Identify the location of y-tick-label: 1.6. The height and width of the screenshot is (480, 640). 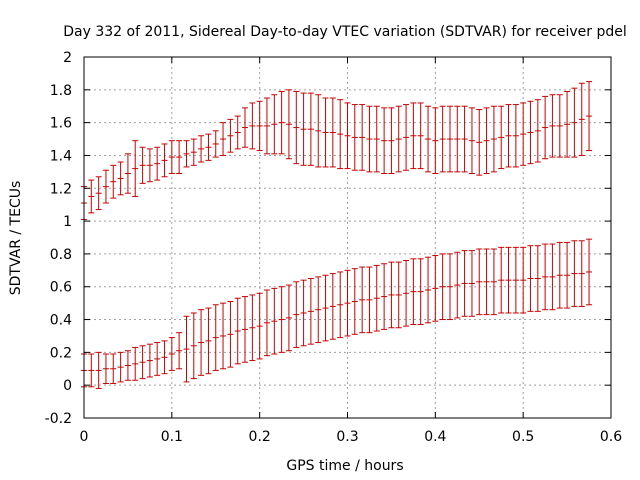
(61, 124).